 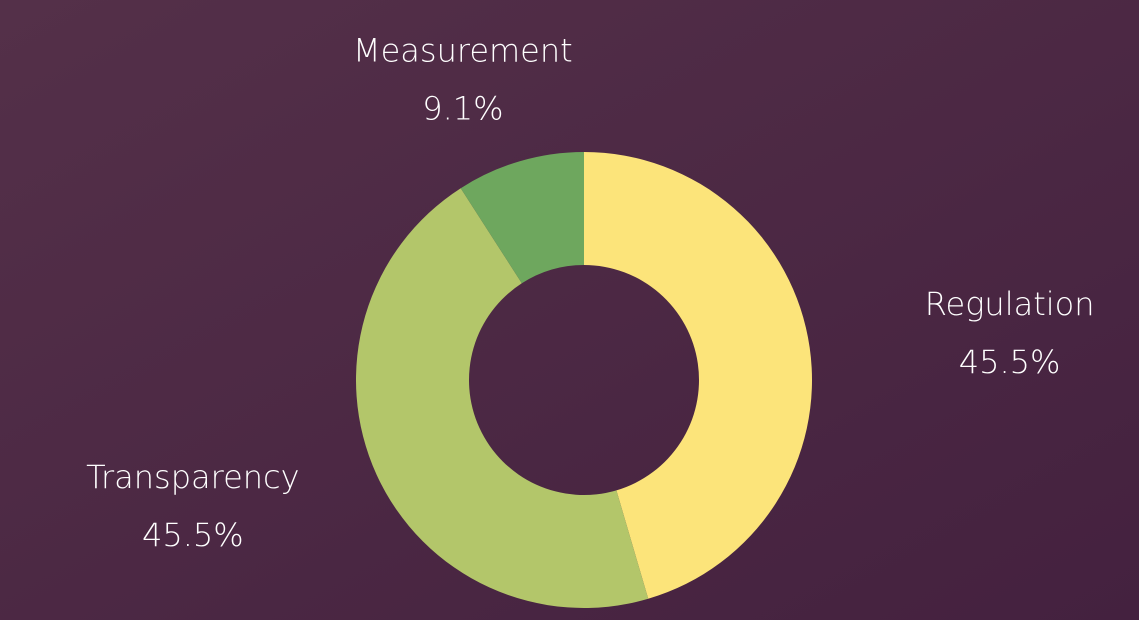 What do you see at coordinates (463, 51) in the screenshot?
I see `slice-label: Measurement` at bounding box center [463, 51].